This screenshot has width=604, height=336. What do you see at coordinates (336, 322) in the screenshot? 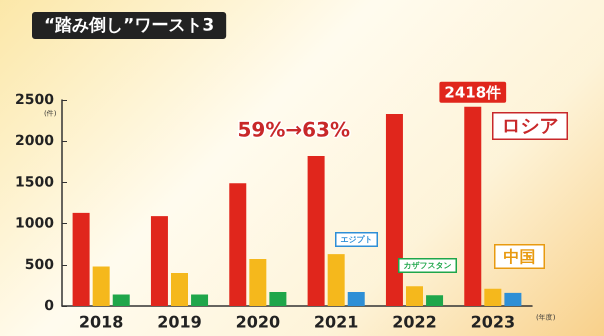
I see `x-tick-label: 2021` at bounding box center [336, 322].